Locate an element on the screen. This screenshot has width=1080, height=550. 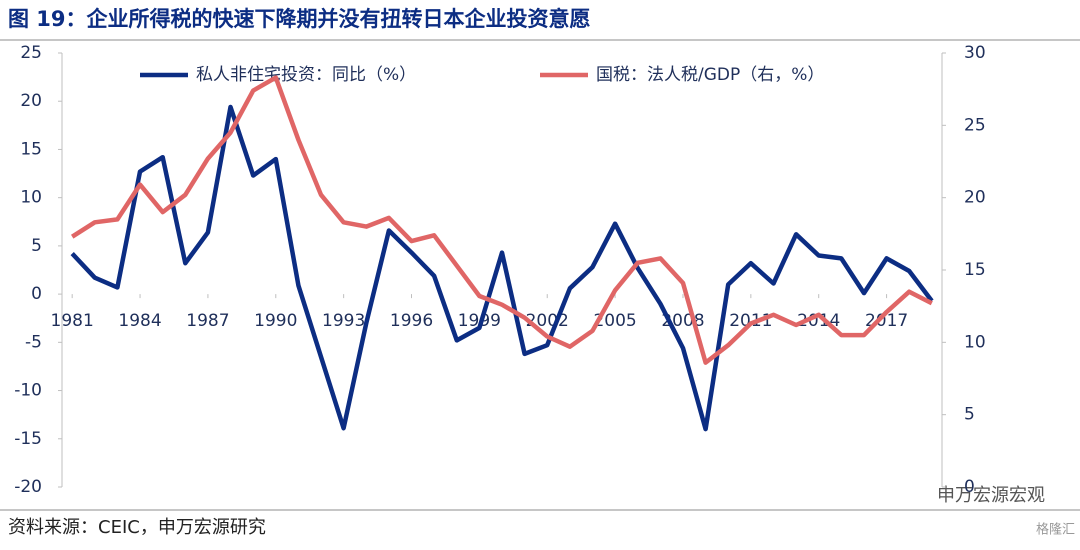
x-tick-label: 1987 is located at coordinates (207, 321).